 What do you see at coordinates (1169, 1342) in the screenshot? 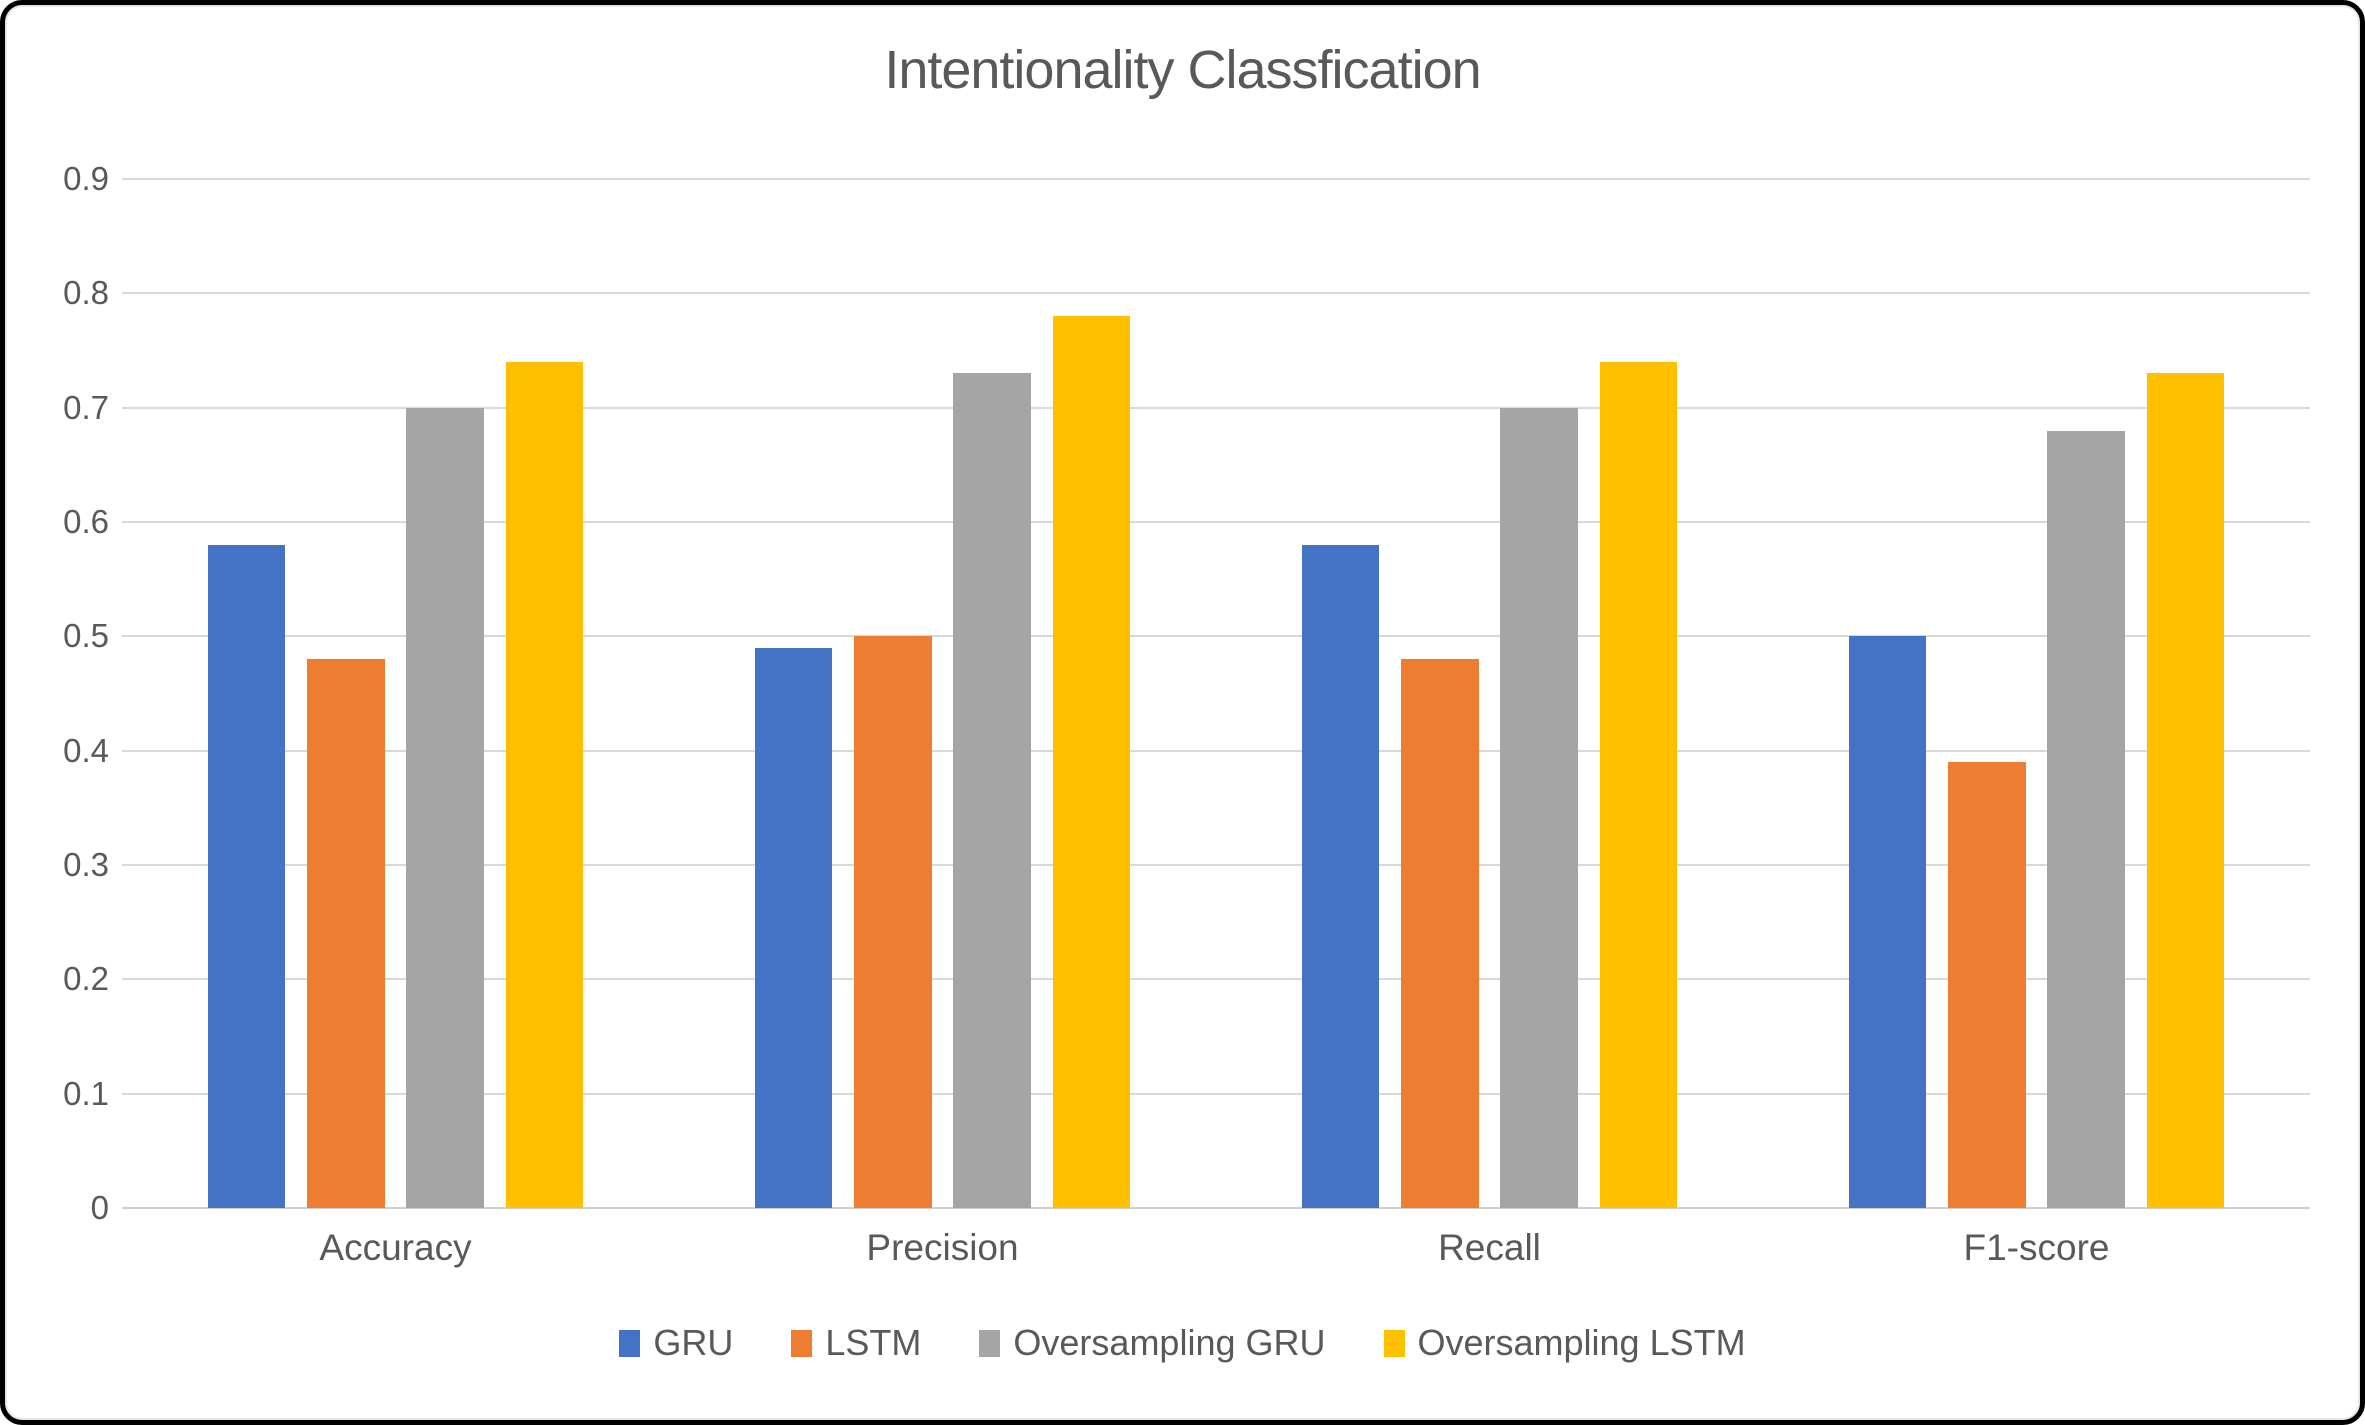
I see `legend-label: Oversampling GRU` at bounding box center [1169, 1342].